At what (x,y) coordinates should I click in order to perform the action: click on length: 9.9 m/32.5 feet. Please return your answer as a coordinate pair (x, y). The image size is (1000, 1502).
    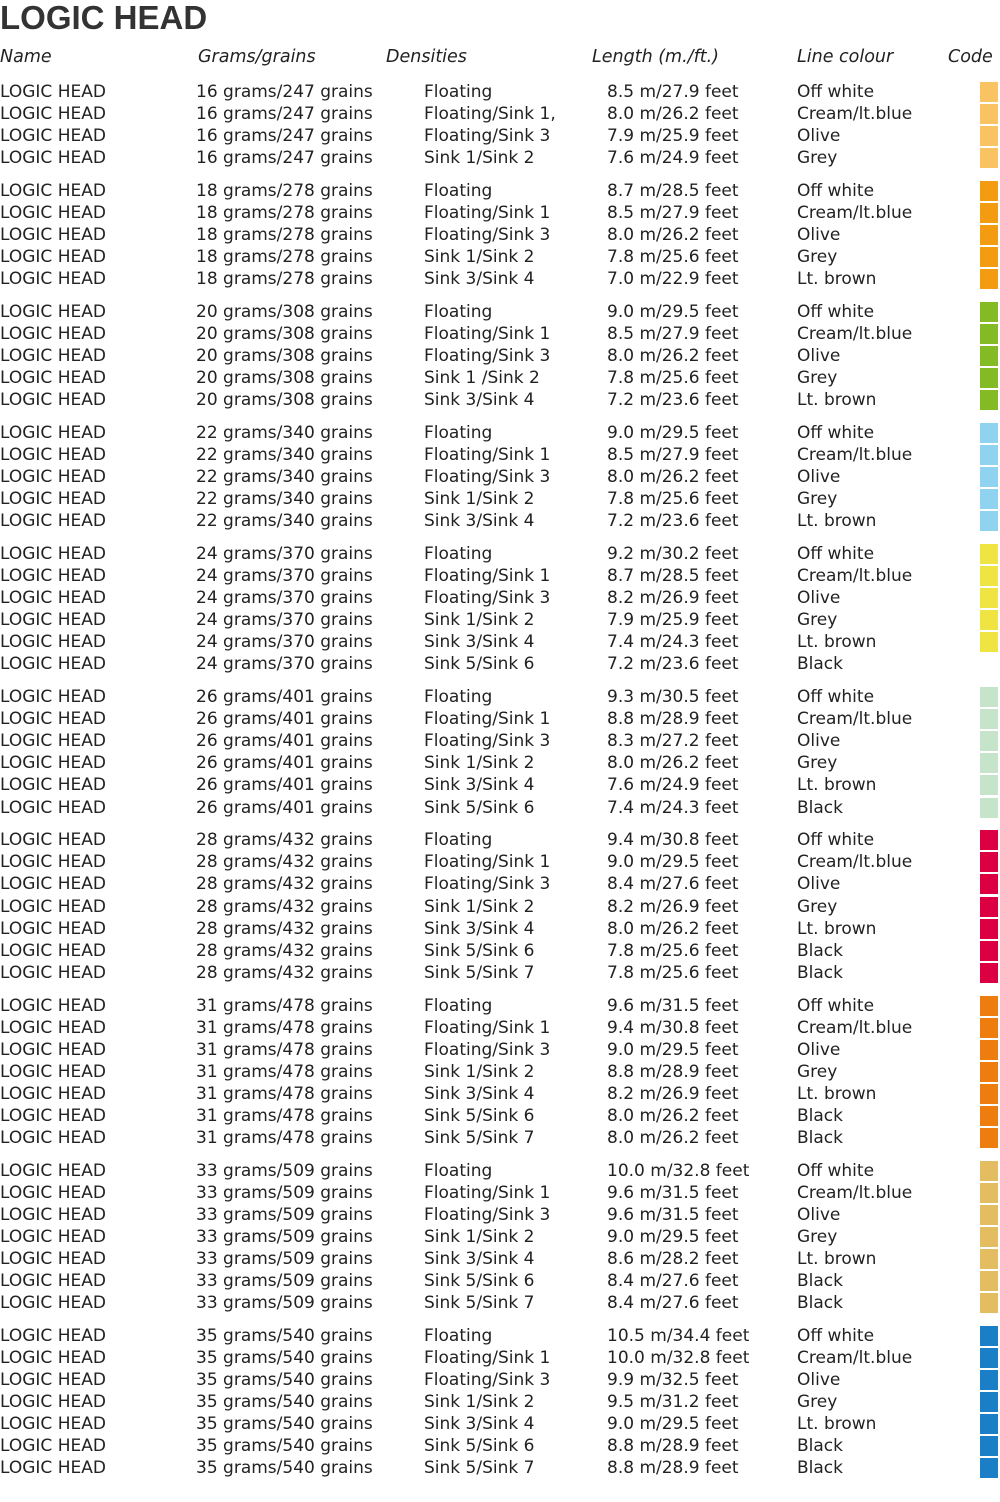
    Looking at the image, I should click on (673, 1379).